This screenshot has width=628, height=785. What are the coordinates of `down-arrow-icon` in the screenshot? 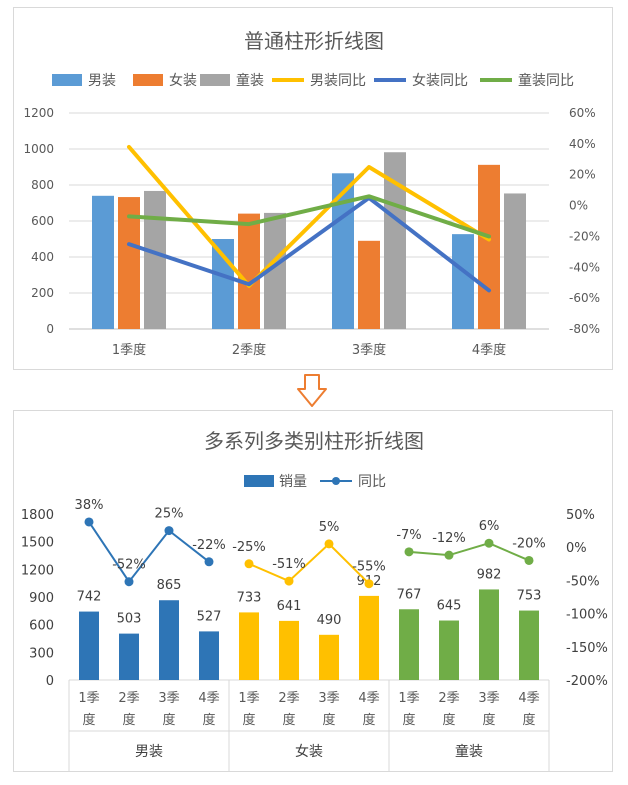 It's located at (312, 390).